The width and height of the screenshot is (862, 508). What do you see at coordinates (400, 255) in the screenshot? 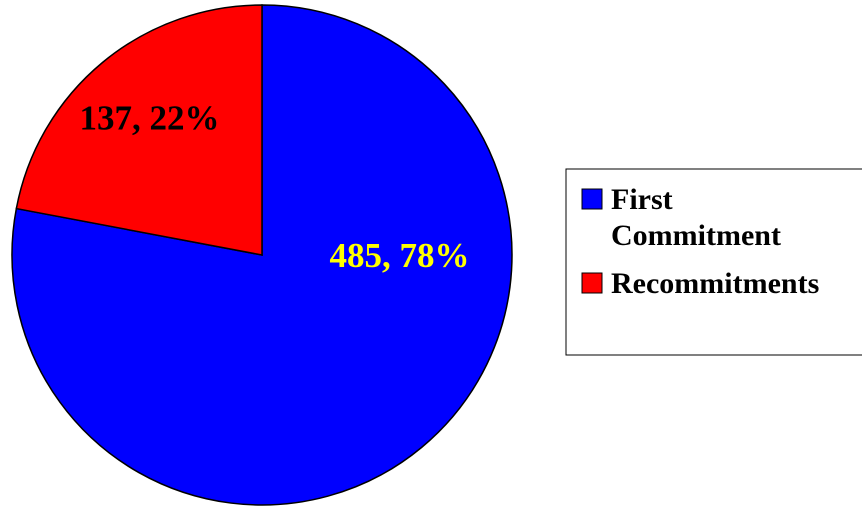
I see `slice-label-first-commitment: 485, 78%` at bounding box center [400, 255].